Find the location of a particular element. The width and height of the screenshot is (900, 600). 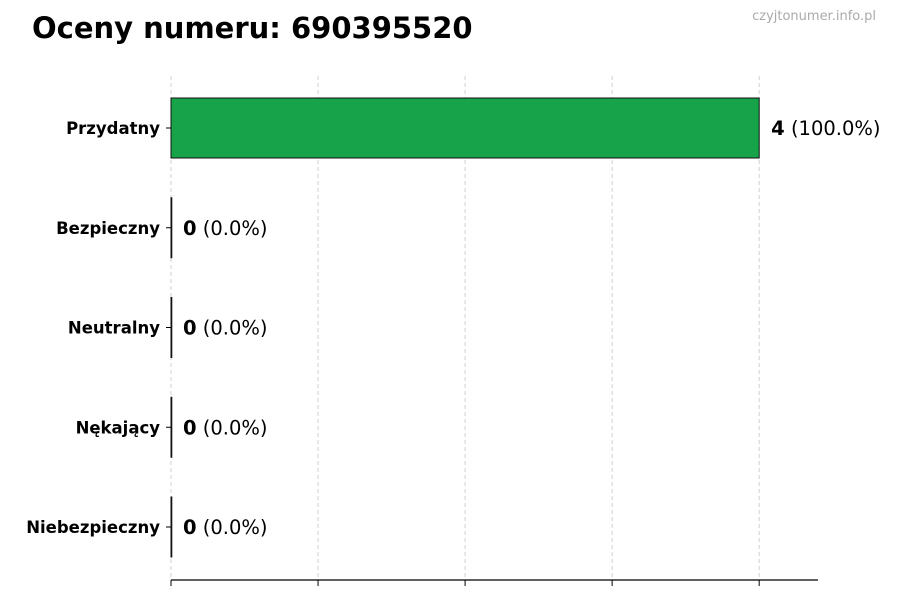

watermark: czyjtonumer.info.pl is located at coordinates (814, 16).